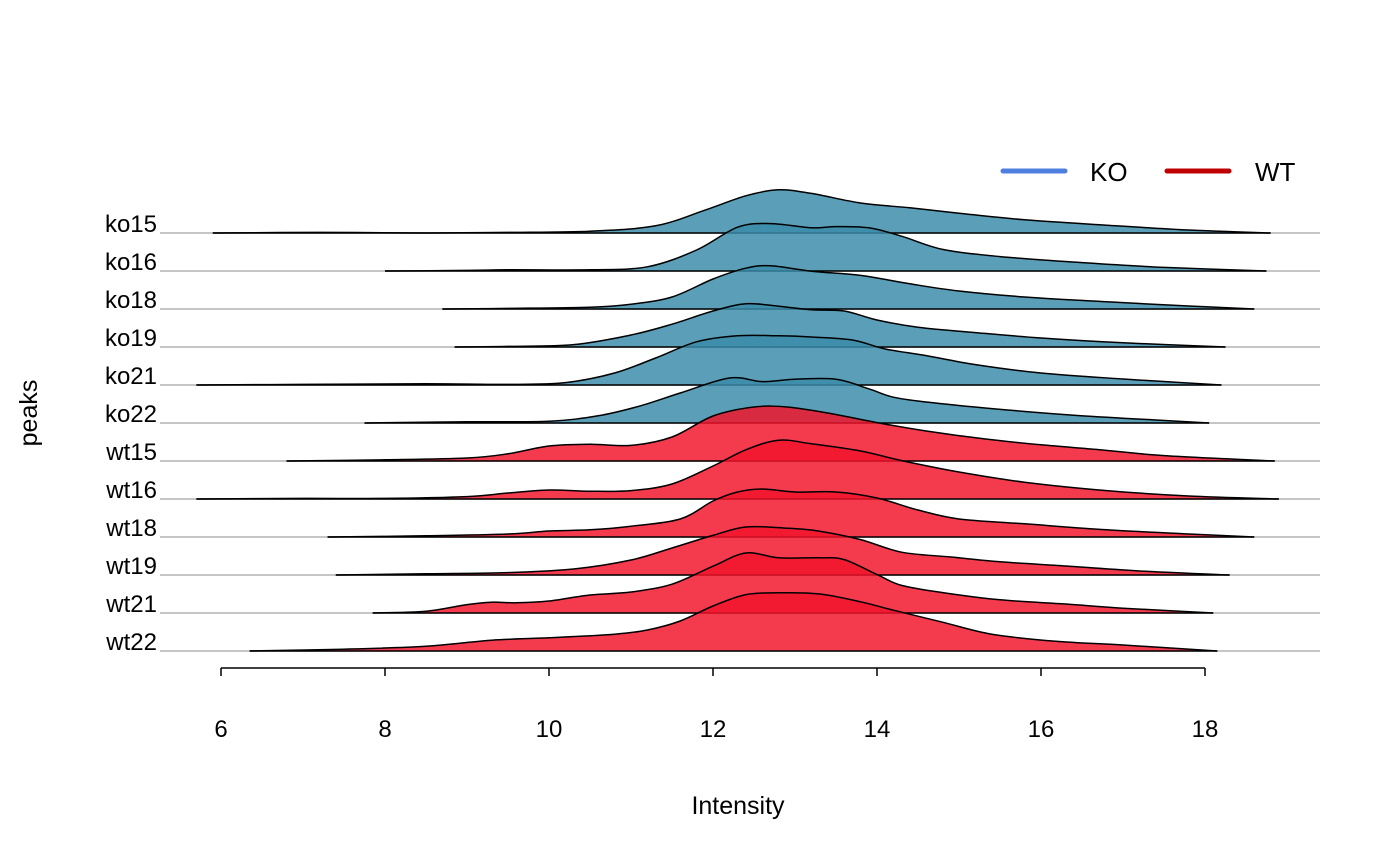 Image resolution: width=1400 pixels, height=865 pixels. I want to click on row-label-ko16: ko16, so click(131, 262).